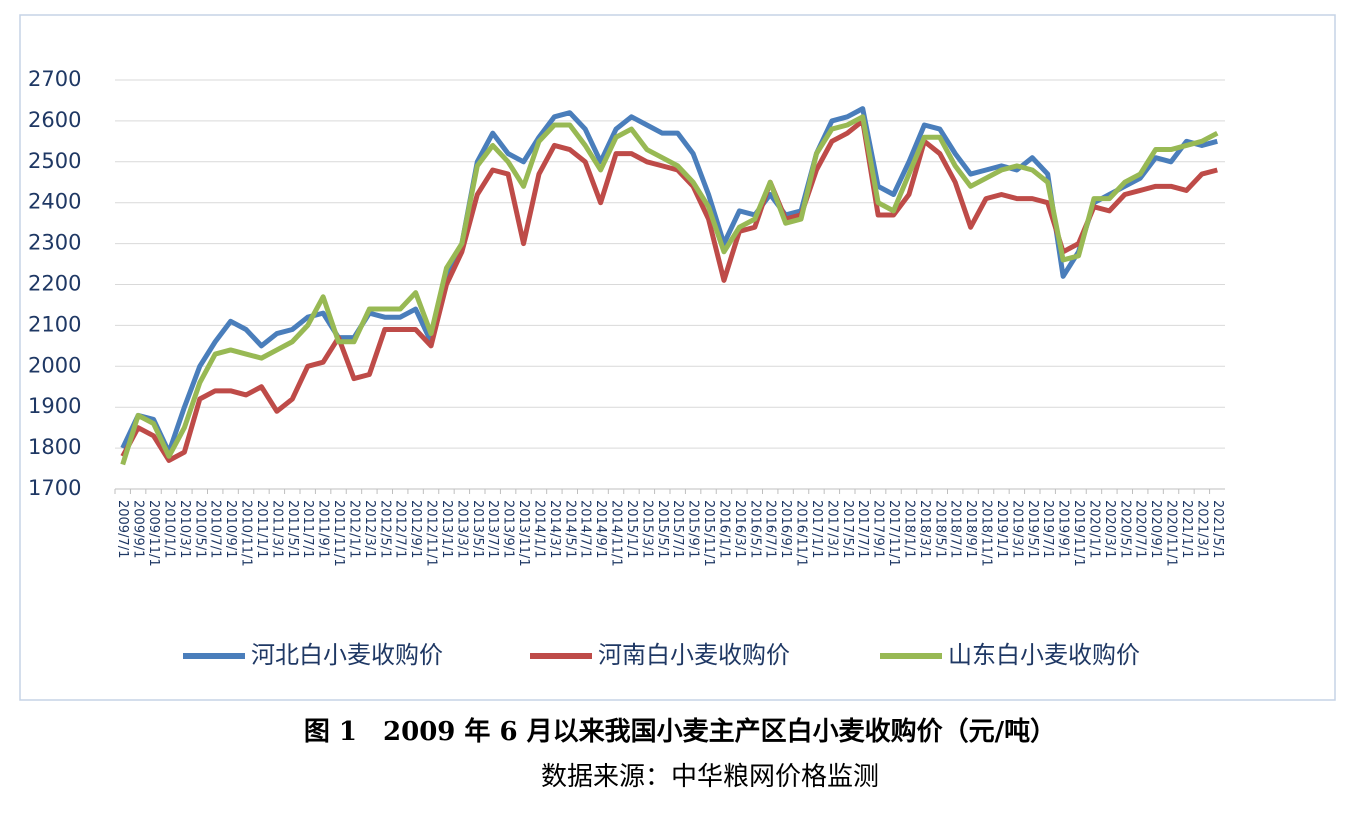 The width and height of the screenshot is (1360, 818). Describe the element at coordinates (54, 365) in the screenshot. I see `y-tick-label: 2000` at that location.